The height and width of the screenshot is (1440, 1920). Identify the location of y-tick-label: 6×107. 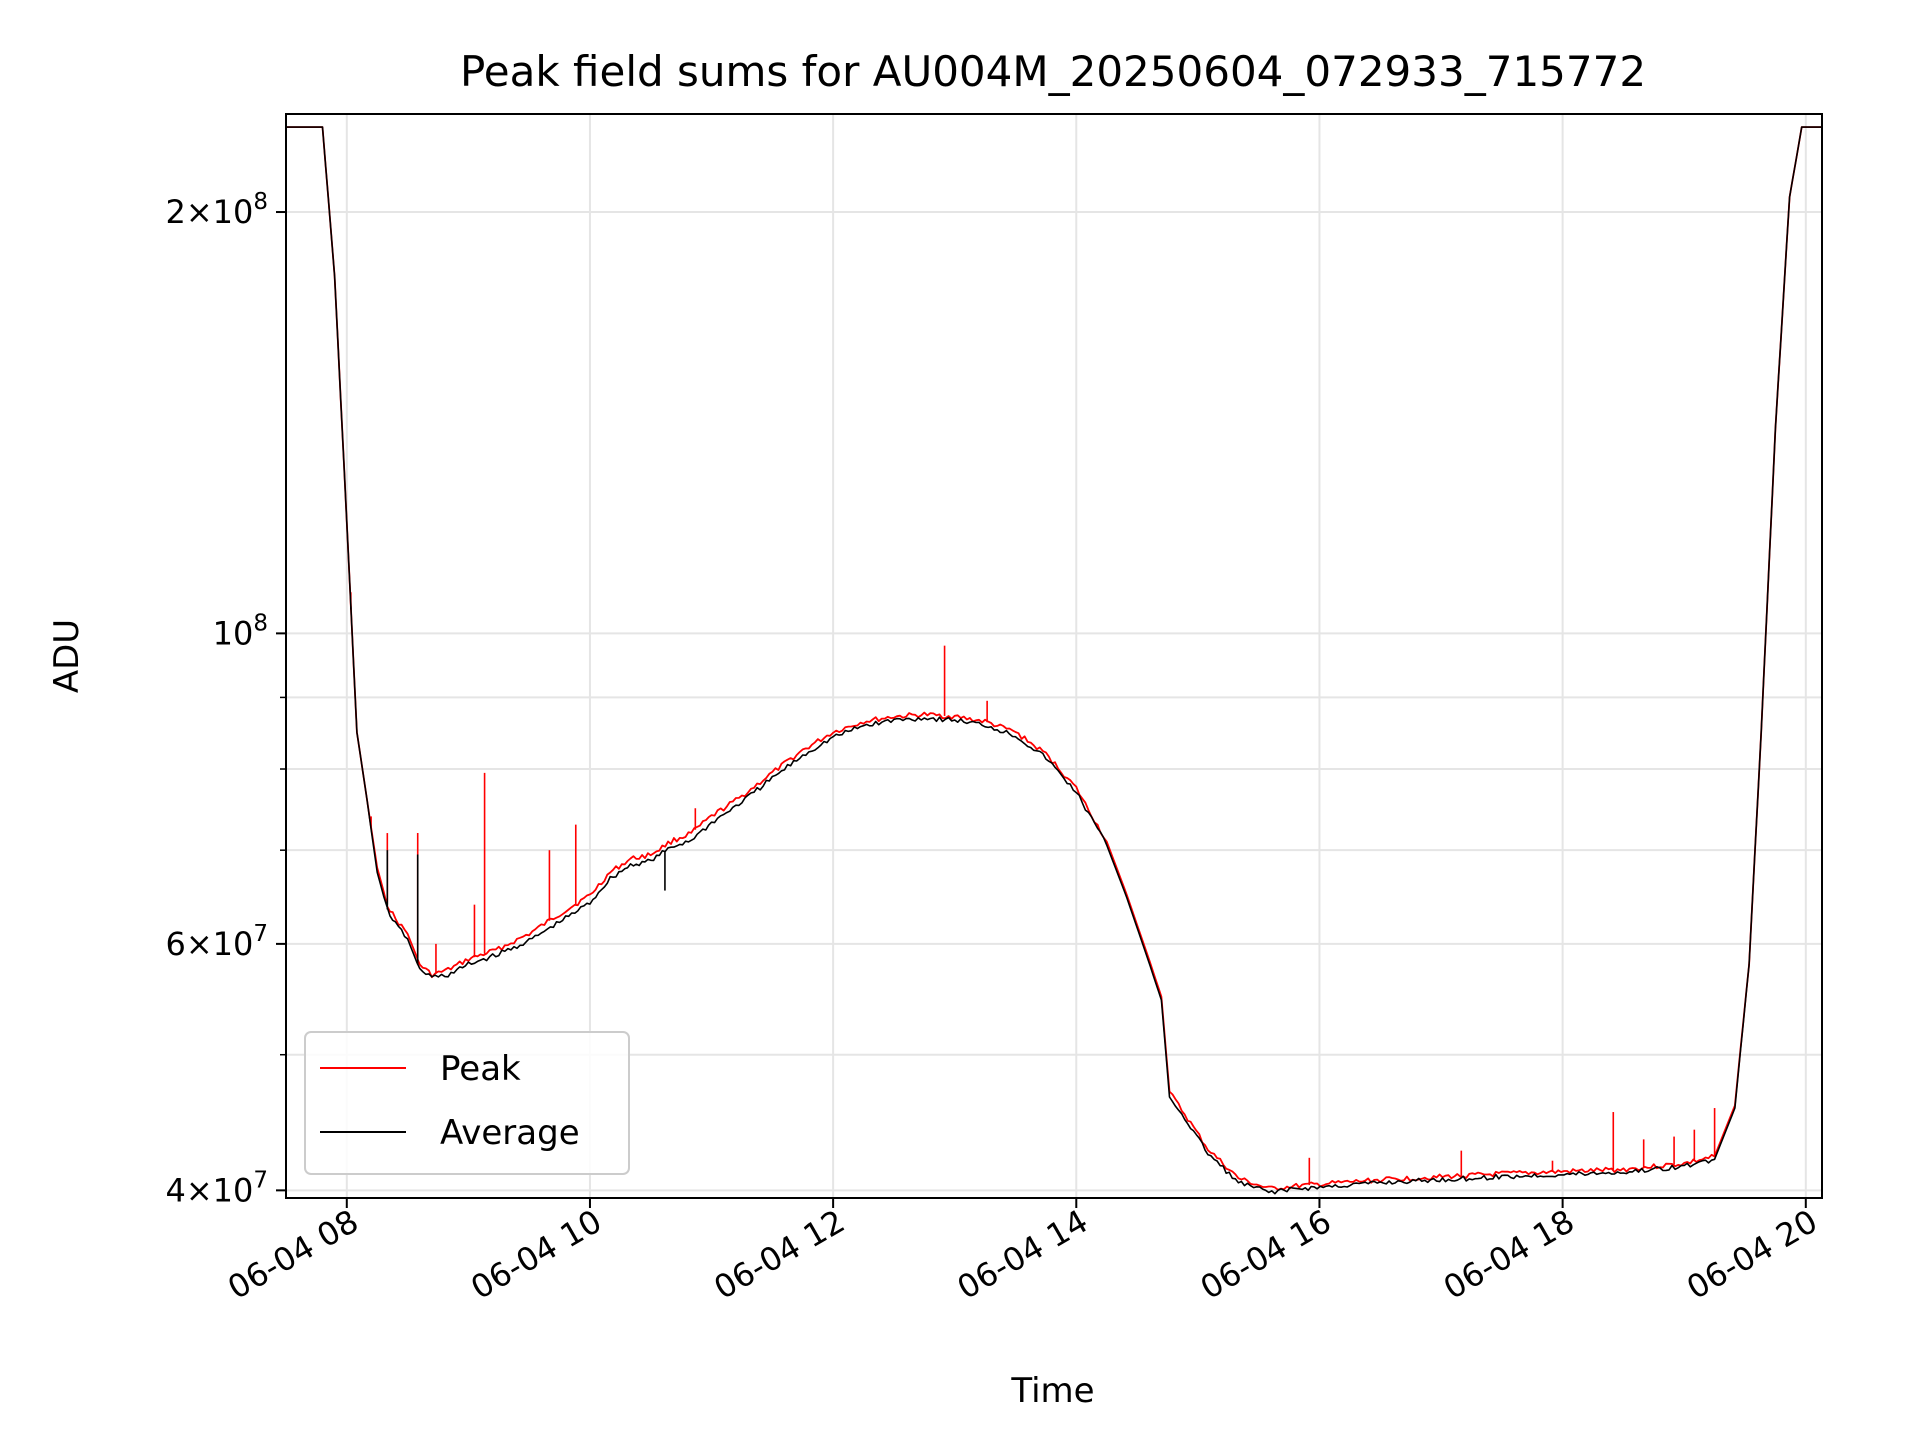
(216, 942).